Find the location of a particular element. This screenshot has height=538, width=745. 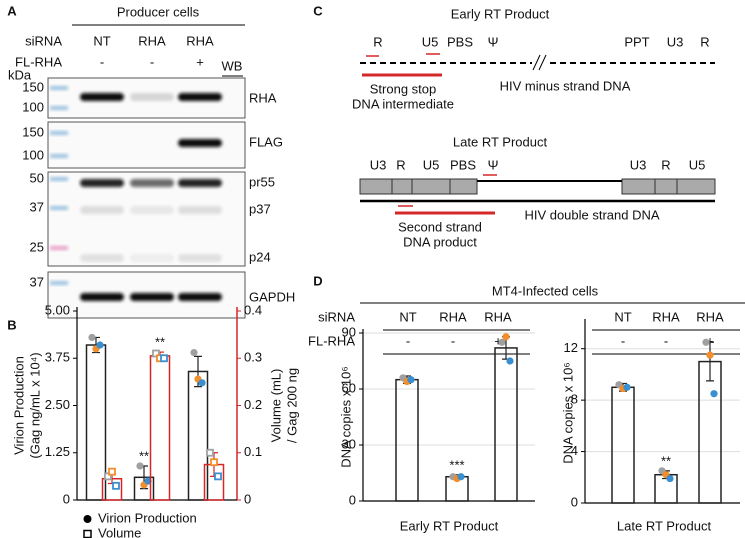

header: Producer cells is located at coordinates (158, 11).